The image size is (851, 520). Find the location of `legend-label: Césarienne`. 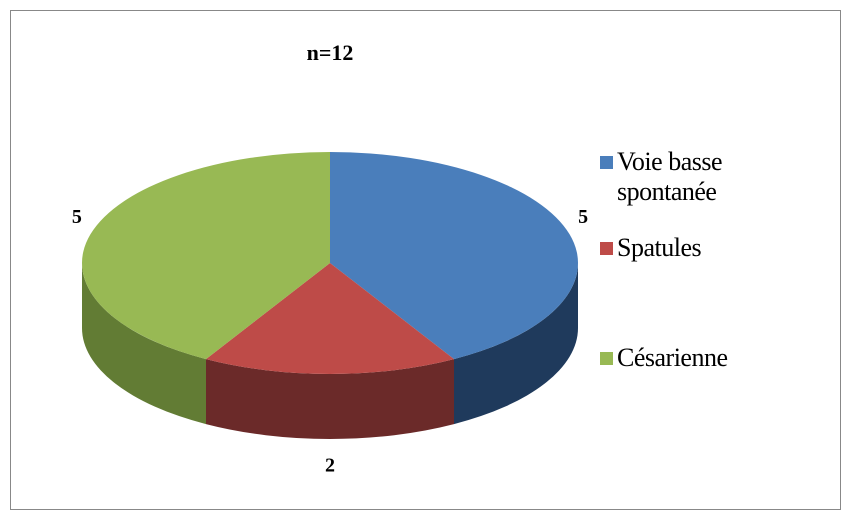

legend-label: Césarienne is located at coordinates (672, 357).